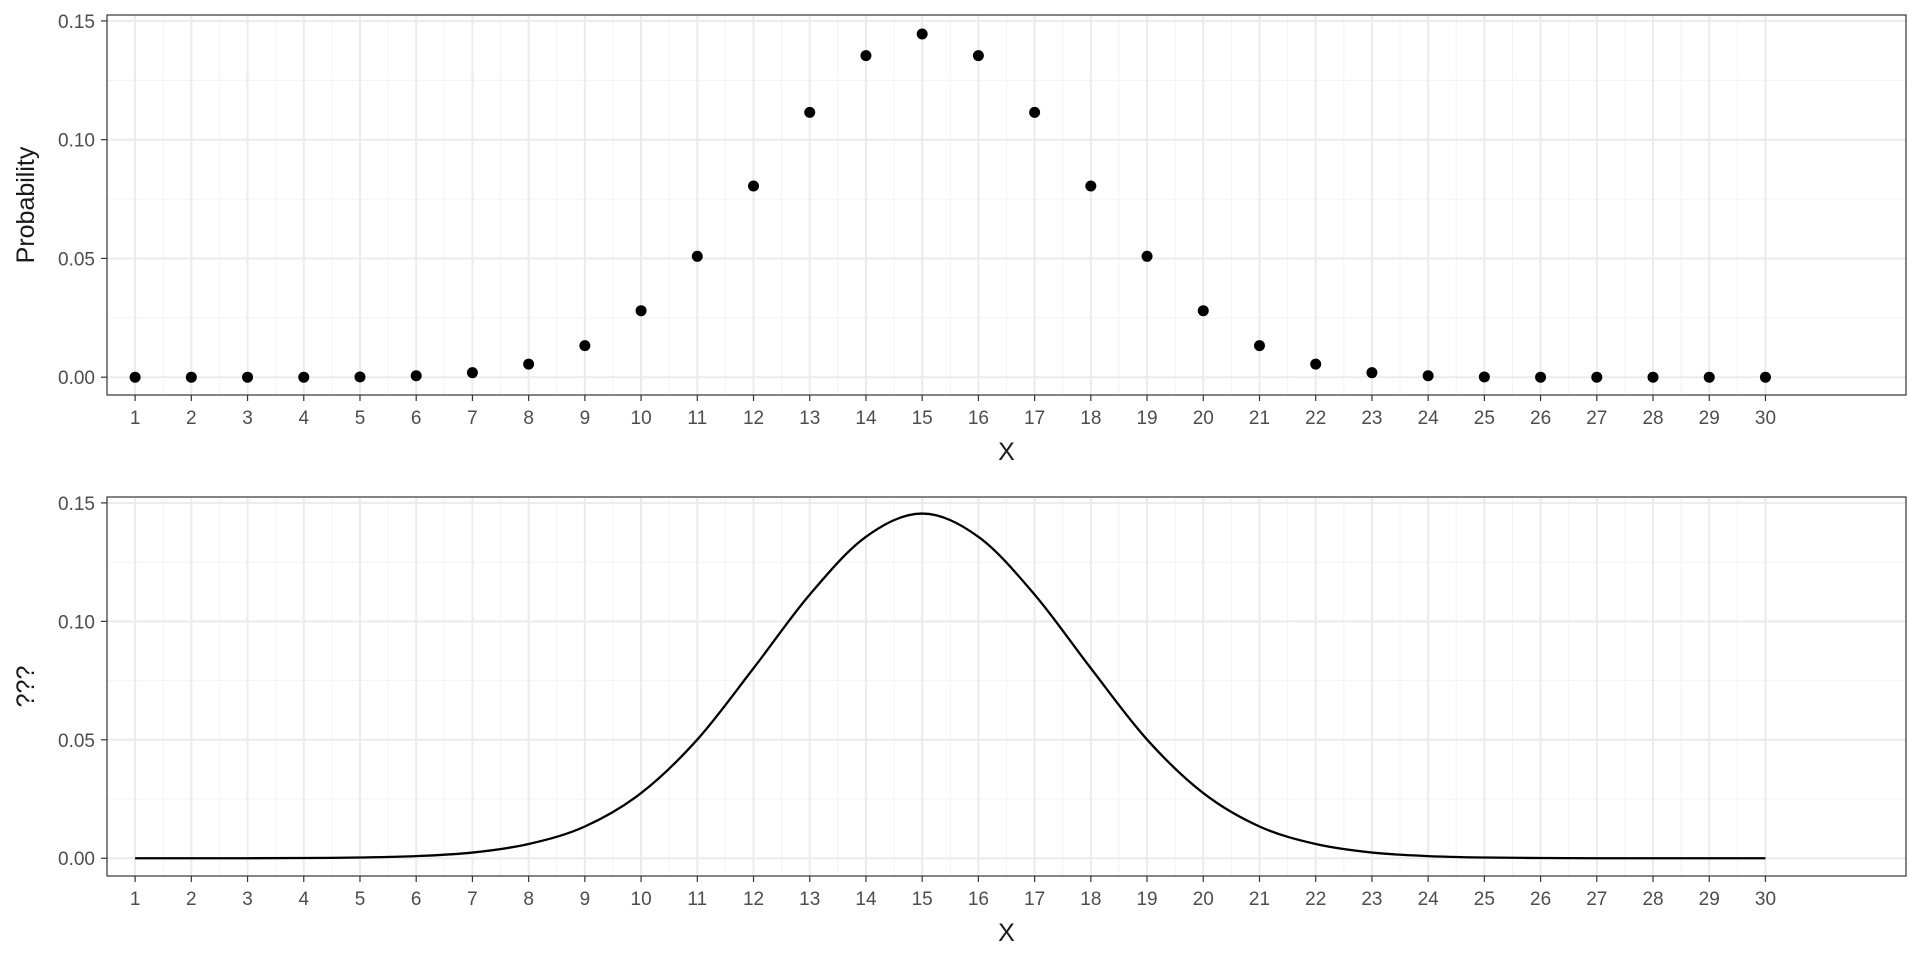 The image size is (1920, 960). I want to click on y-axis-title: Probability, so click(26, 204).